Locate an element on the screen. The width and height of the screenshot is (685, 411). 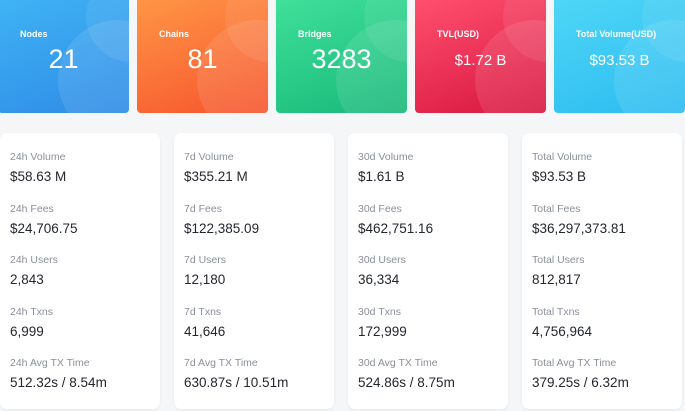
metric-label: 24h Users is located at coordinates (34, 260).